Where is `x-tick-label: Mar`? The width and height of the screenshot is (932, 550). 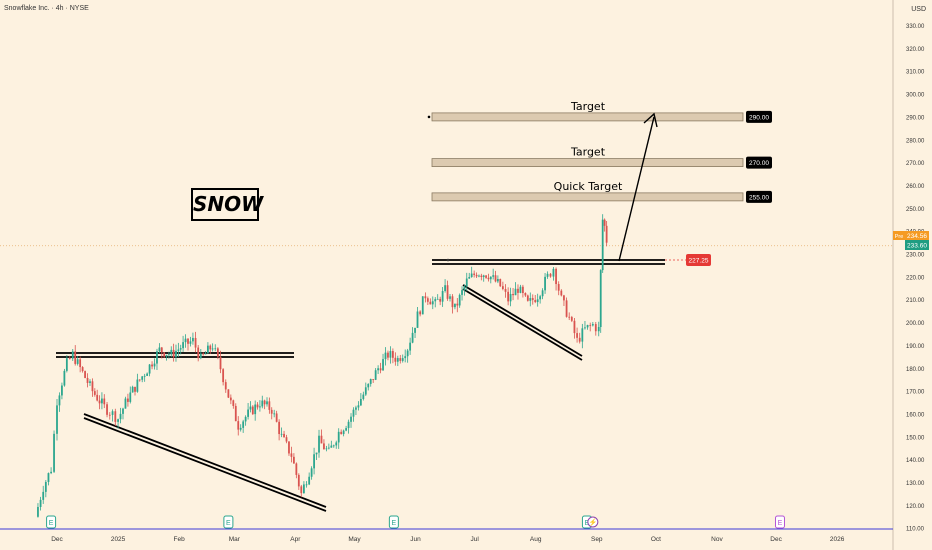 x-tick-label: Mar is located at coordinates (235, 539).